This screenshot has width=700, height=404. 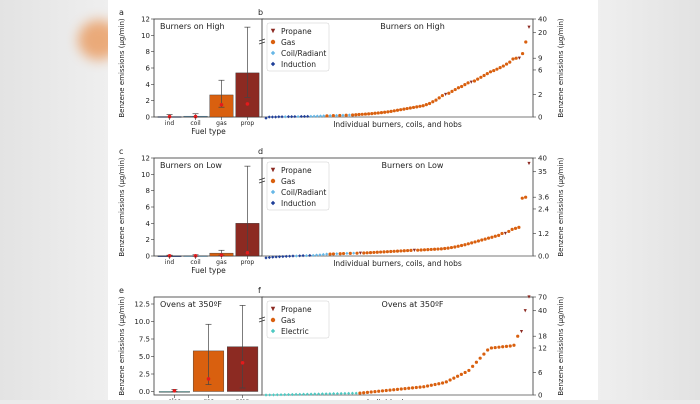 What do you see at coordinates (542, 33) in the screenshot?
I see `y-tick-label: 20` at bounding box center [542, 33].